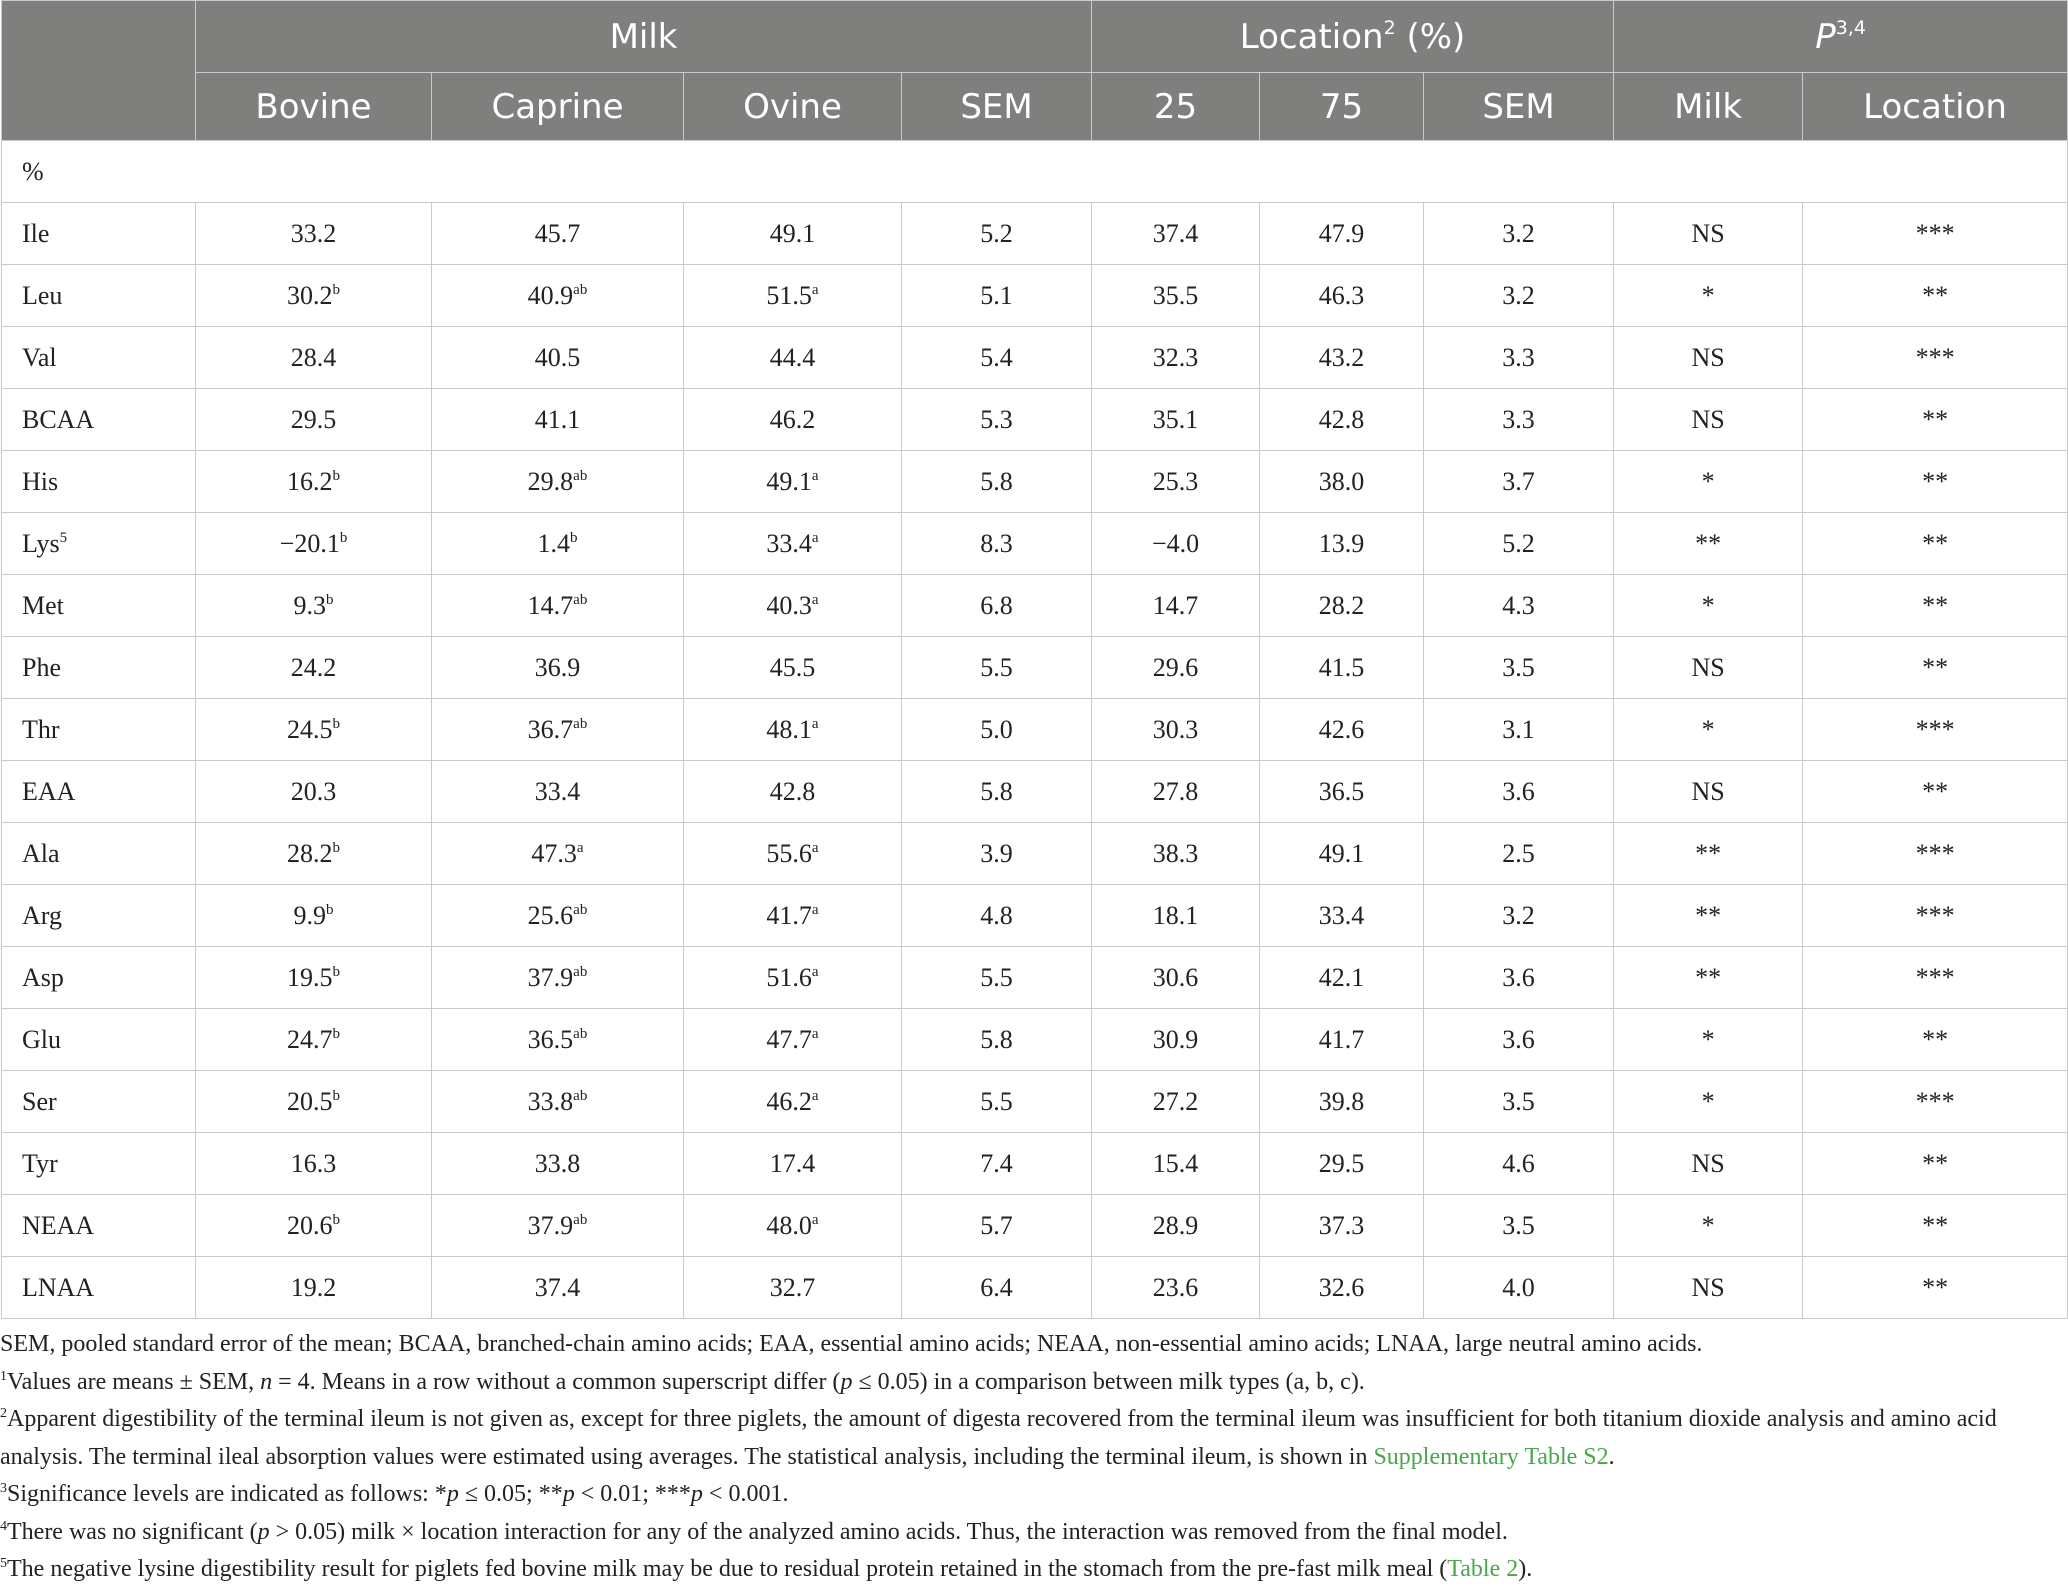 The width and height of the screenshot is (2068, 1596). Describe the element at coordinates (1176, 295) in the screenshot. I see `location-25-value: 35.5` at that location.